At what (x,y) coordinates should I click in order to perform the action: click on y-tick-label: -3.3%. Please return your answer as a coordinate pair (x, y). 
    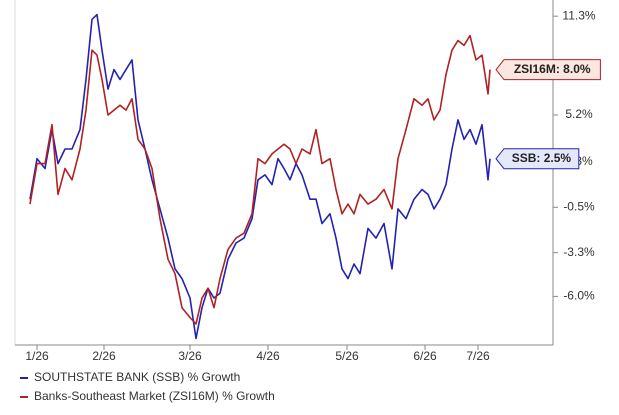
    Looking at the image, I should click on (579, 252).